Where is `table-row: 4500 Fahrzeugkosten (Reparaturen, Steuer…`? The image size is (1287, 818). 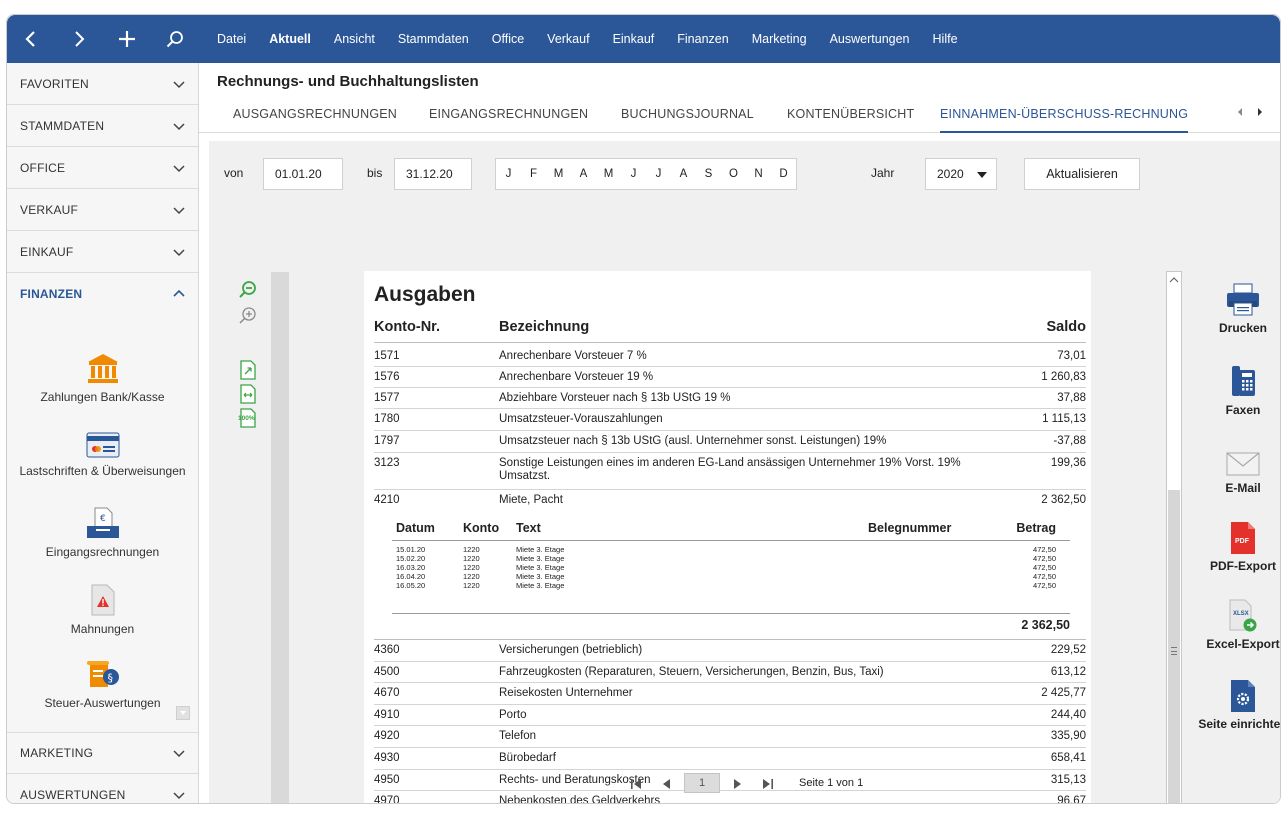
table-row: 4500 Fahrzeugkosten (Reparaturen, Steuer… is located at coordinates (730, 672).